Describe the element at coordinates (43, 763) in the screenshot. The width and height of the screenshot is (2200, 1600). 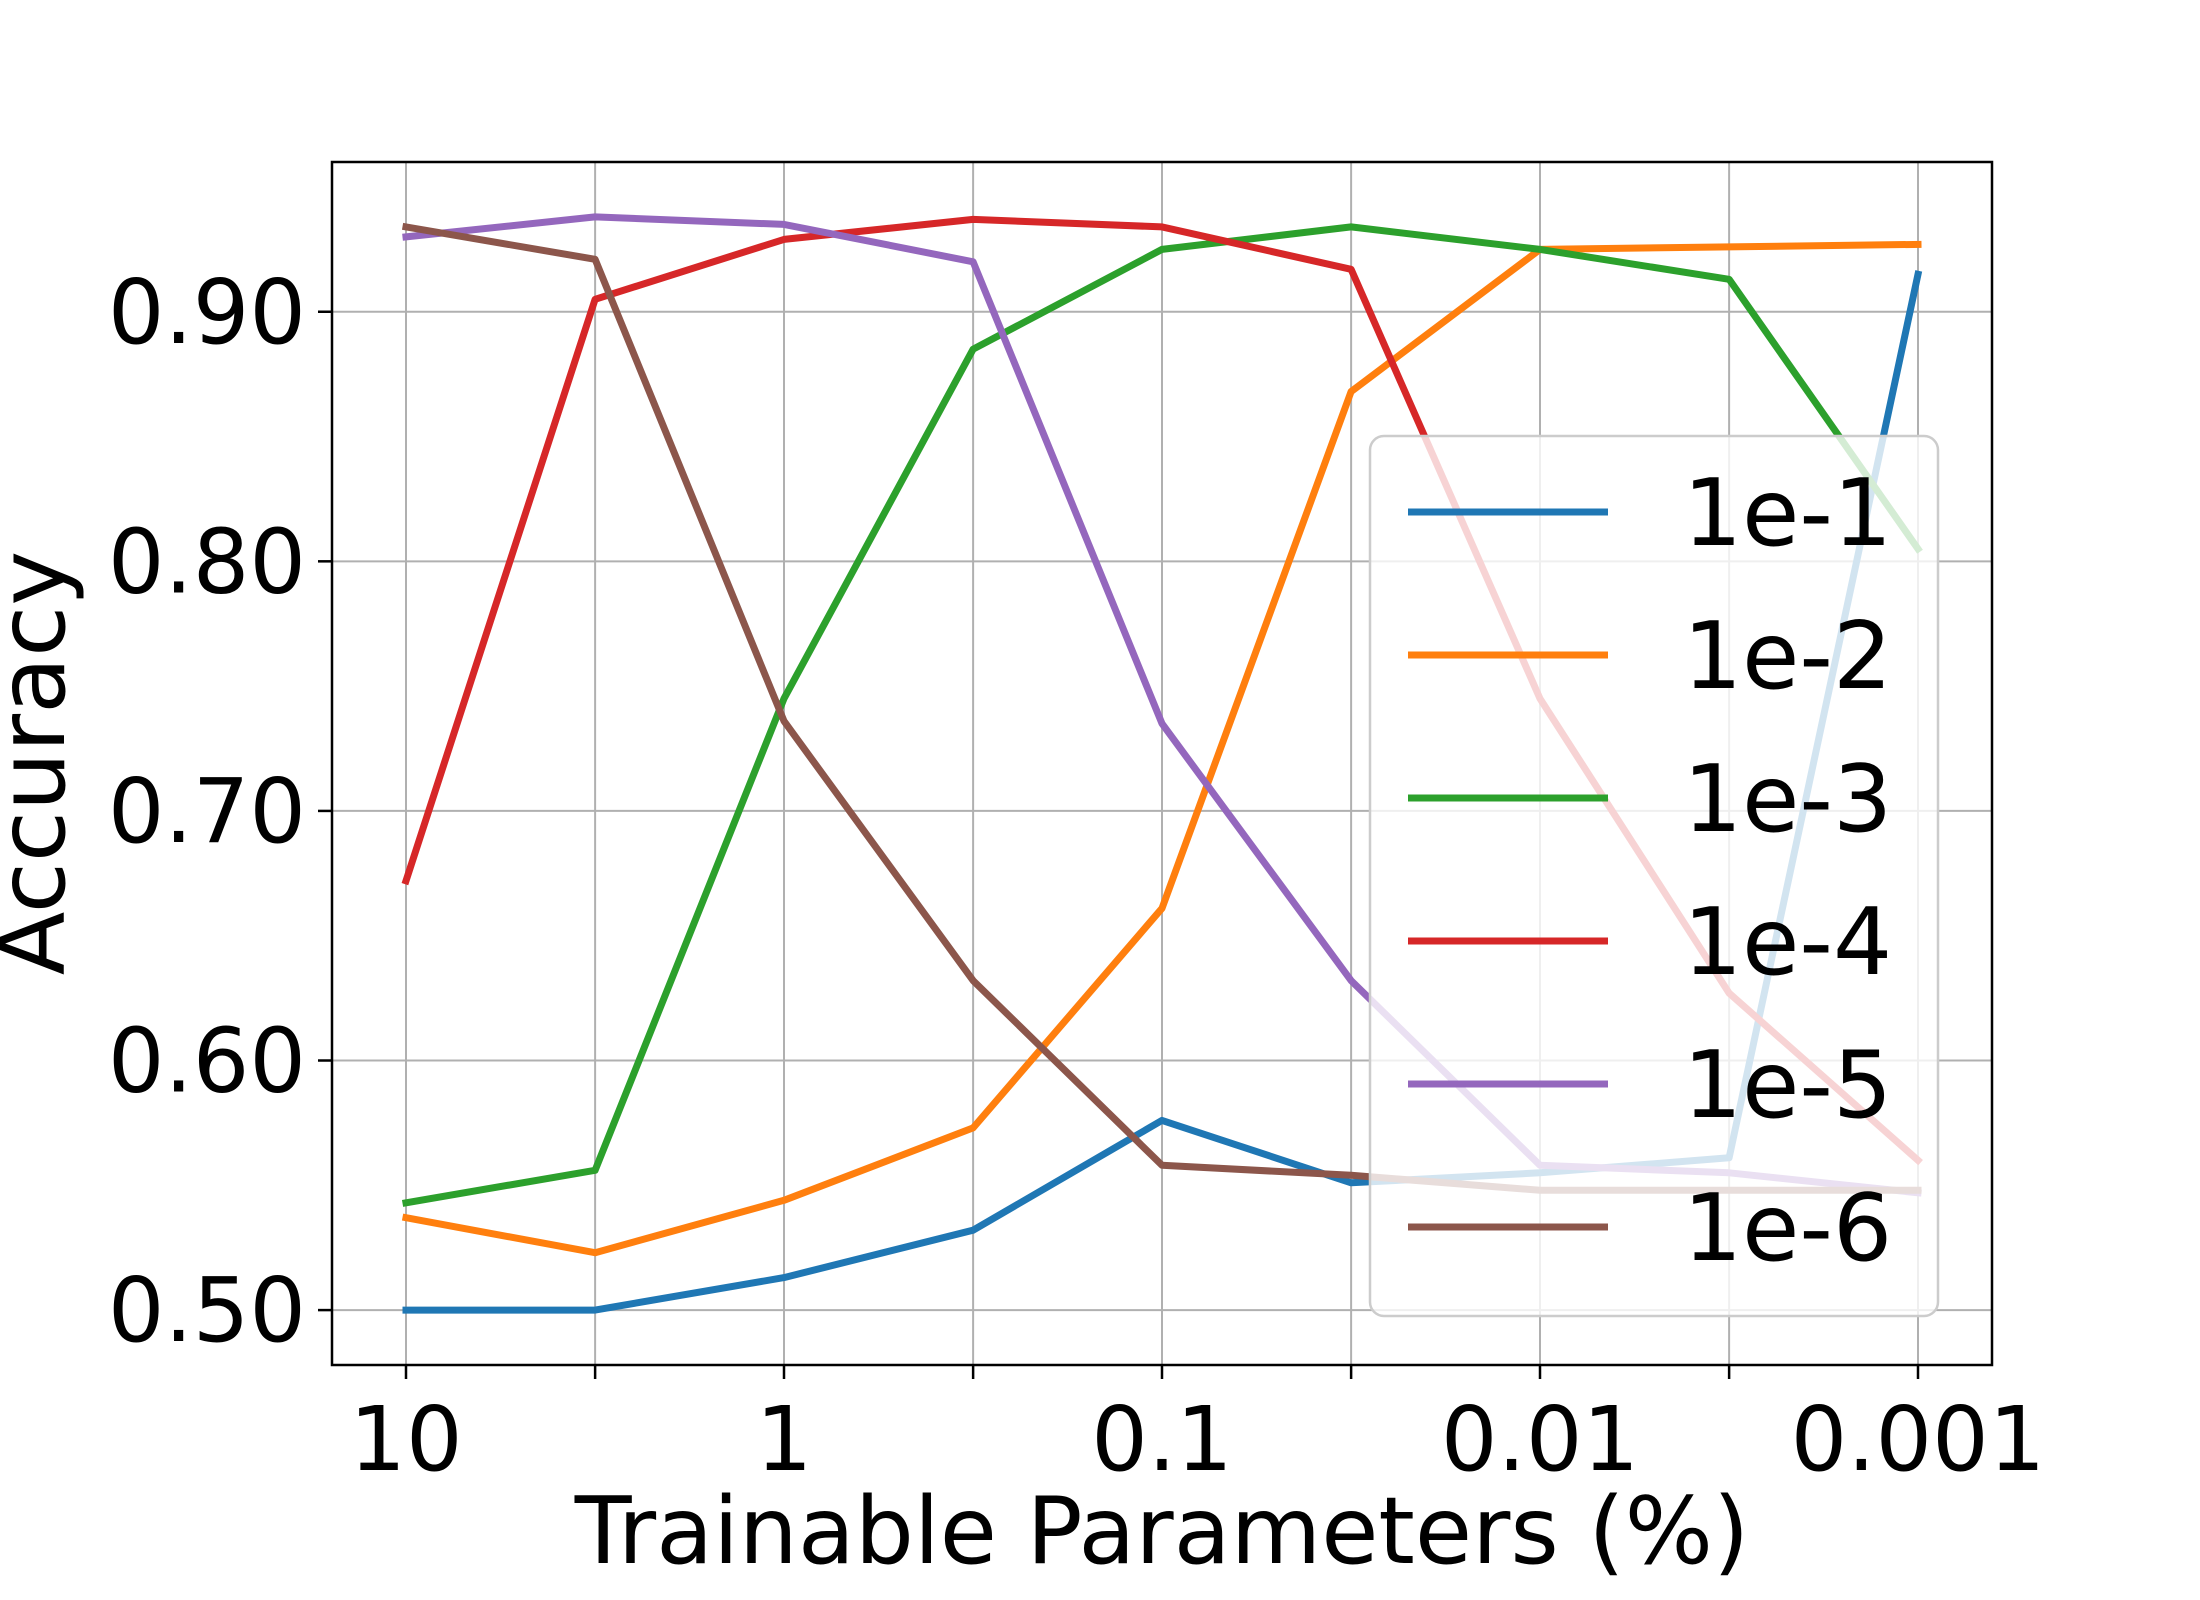
I see `y-axis-title: Accuracy` at that location.